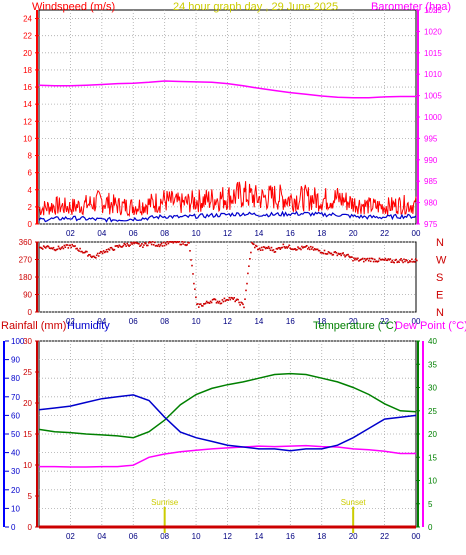  Describe the element at coordinates (441, 261) in the screenshot. I see `compass-point-label: W` at that location.